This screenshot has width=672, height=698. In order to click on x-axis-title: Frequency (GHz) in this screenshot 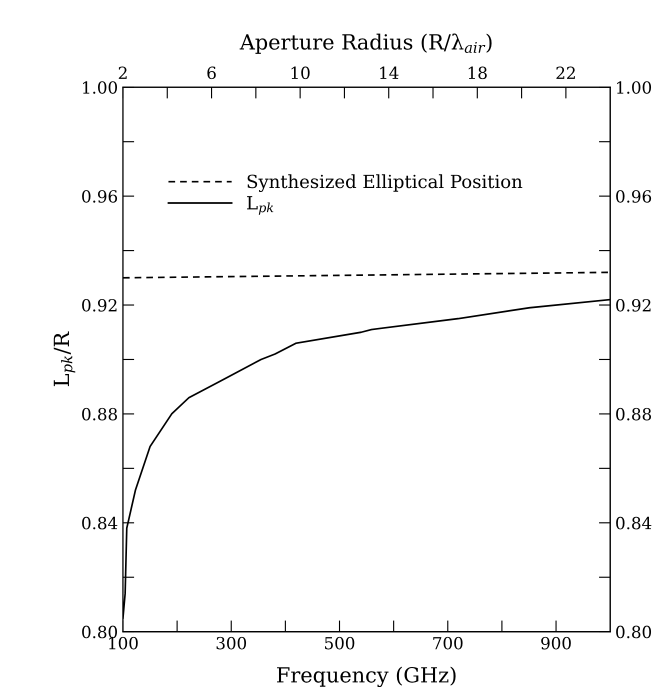, I will do `click(366, 677)`.